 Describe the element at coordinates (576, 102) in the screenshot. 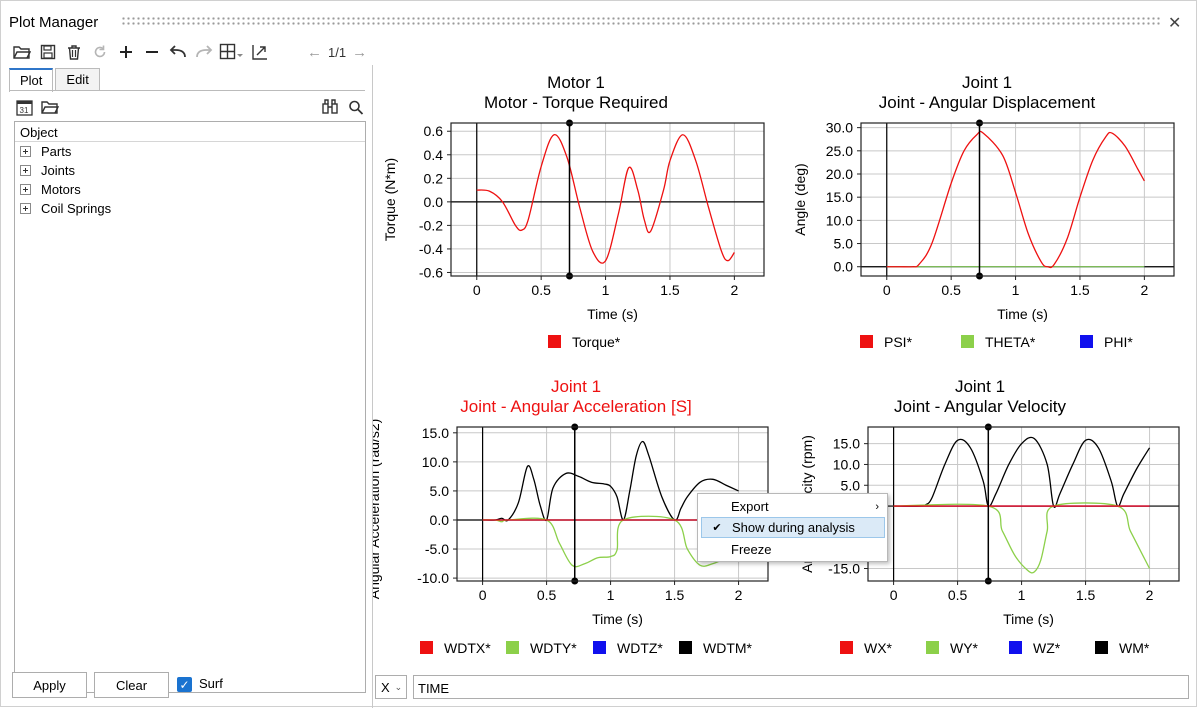

I see `chart-subtitle: Motor - Torque Required` at that location.